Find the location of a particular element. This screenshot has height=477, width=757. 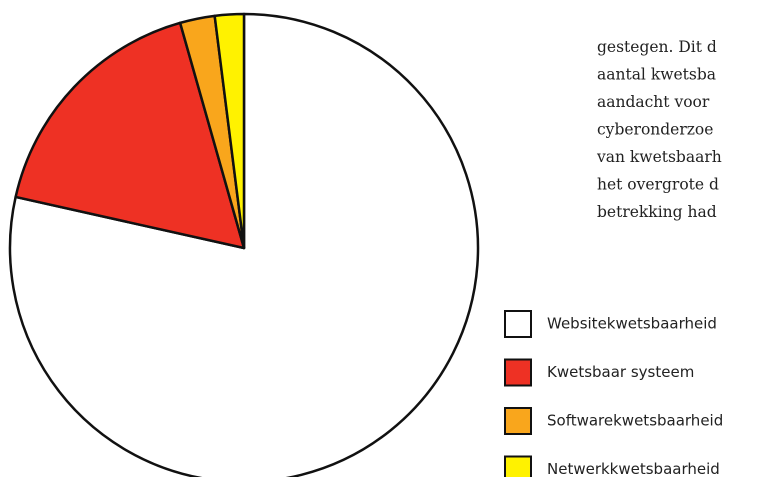

paragraph-line: aantal kwetsba is located at coordinates (656, 75).